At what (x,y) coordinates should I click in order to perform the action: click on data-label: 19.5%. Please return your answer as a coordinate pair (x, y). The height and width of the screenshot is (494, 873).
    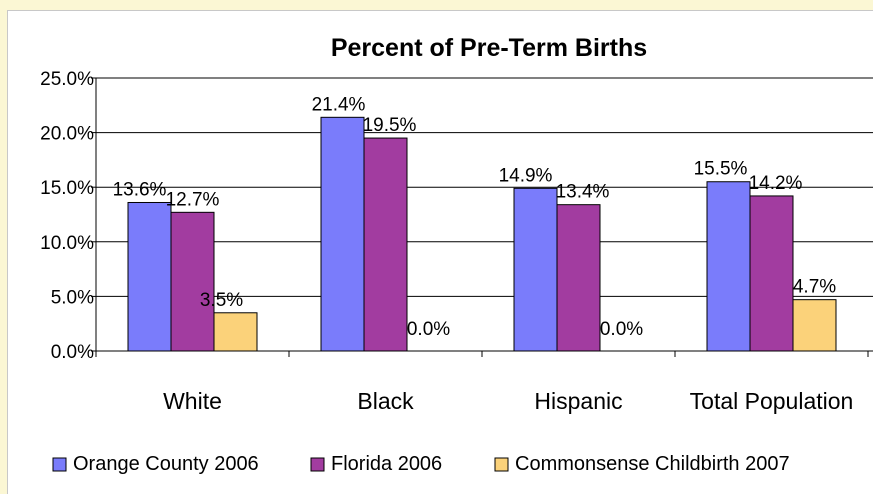
    Looking at the image, I should click on (390, 125).